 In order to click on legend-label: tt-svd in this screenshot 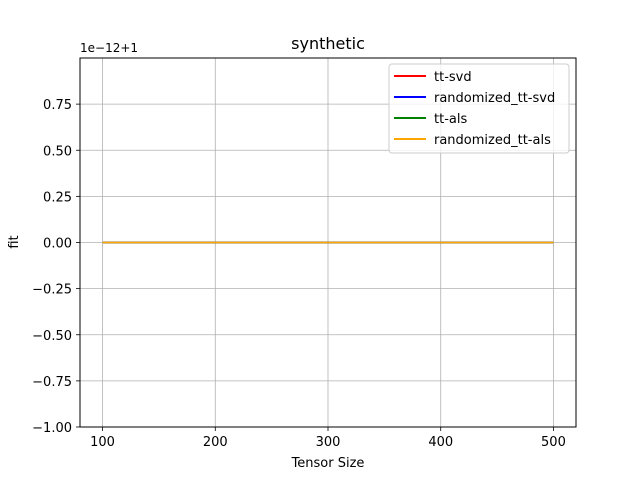, I will do `click(453, 77)`.